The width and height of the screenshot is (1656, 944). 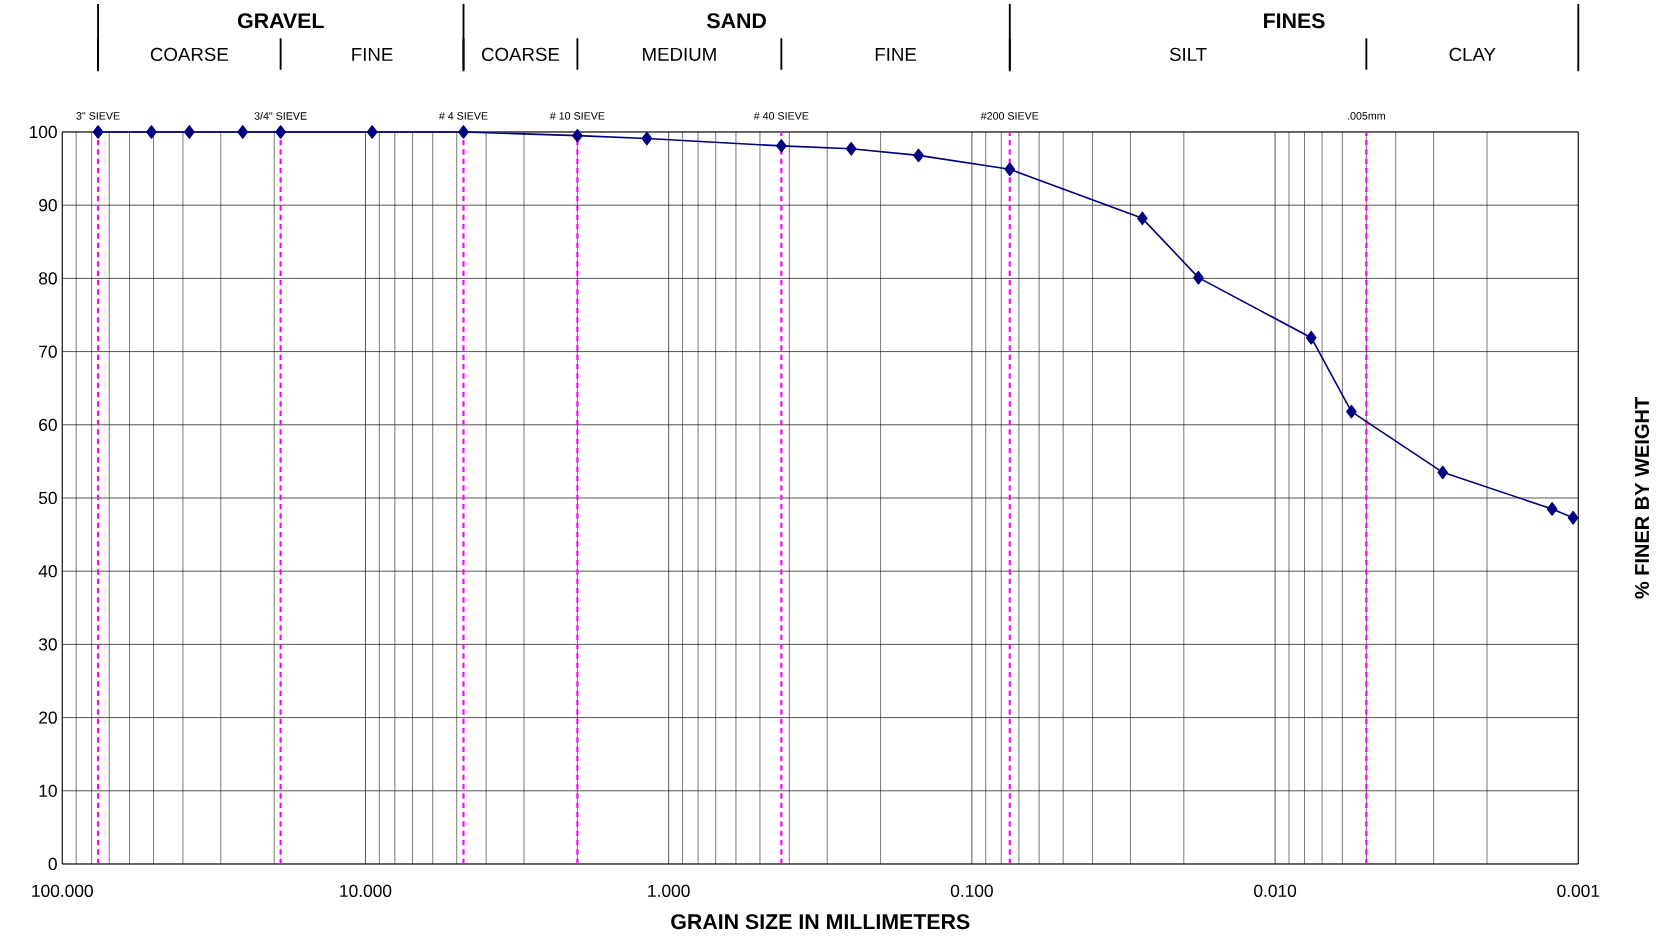 I want to click on text: SILT, so click(x=1188, y=54).